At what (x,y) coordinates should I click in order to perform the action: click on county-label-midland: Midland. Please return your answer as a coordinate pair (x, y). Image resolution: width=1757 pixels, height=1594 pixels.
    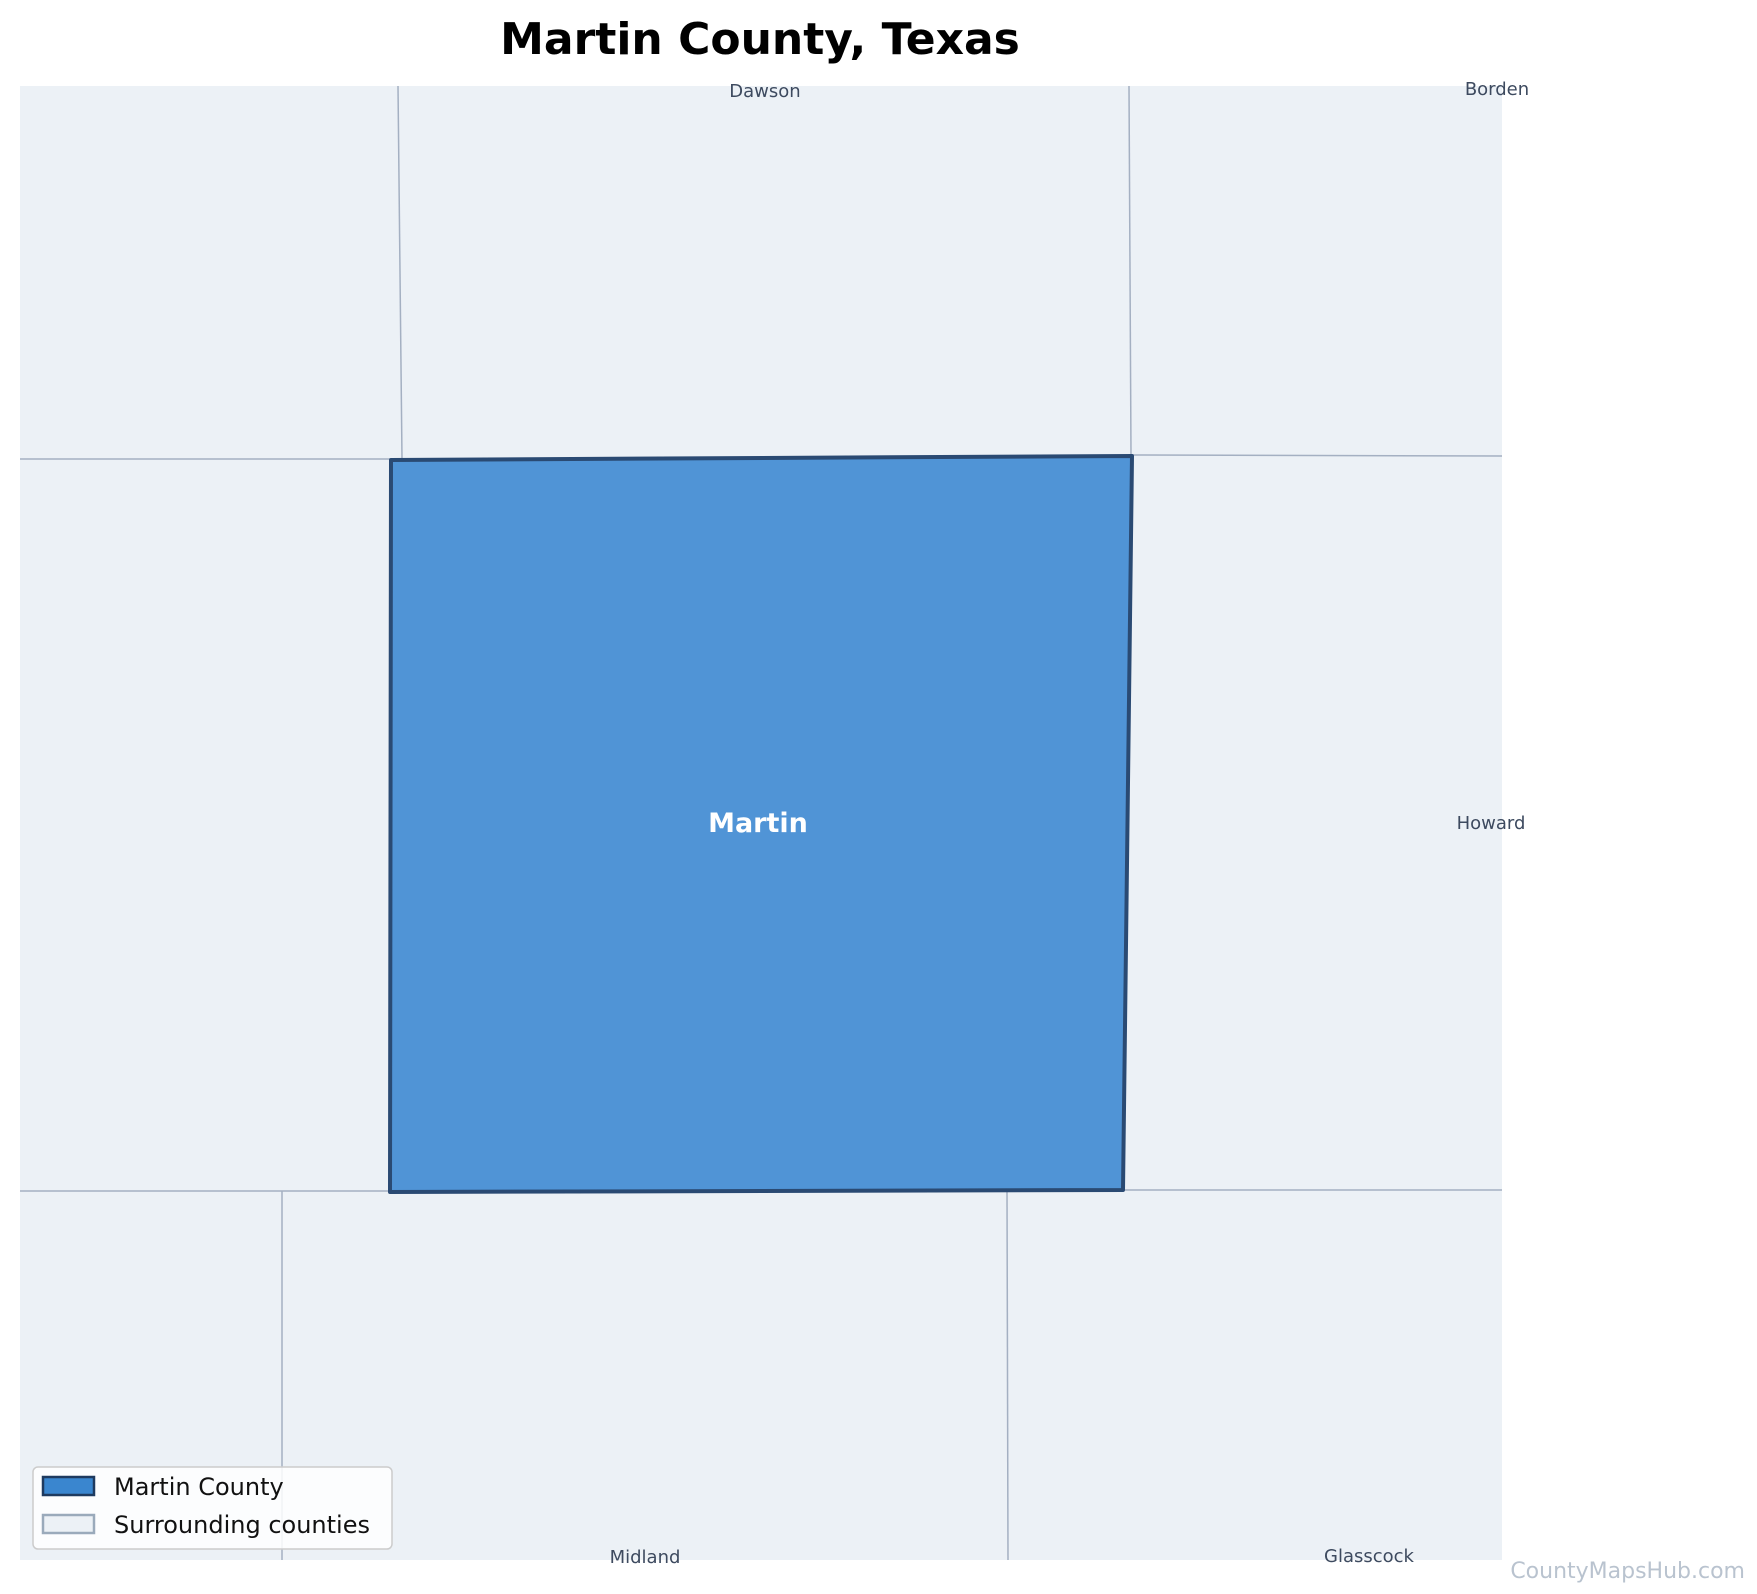
    Looking at the image, I should click on (645, 1557).